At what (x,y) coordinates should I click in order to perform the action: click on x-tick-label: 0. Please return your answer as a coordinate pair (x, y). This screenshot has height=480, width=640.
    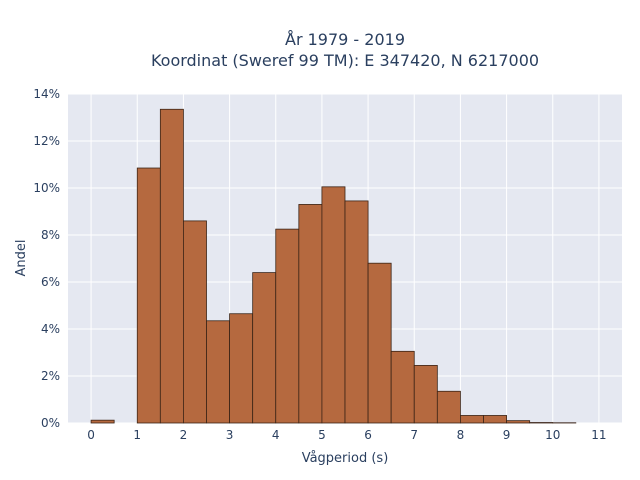
    Looking at the image, I should click on (91, 435).